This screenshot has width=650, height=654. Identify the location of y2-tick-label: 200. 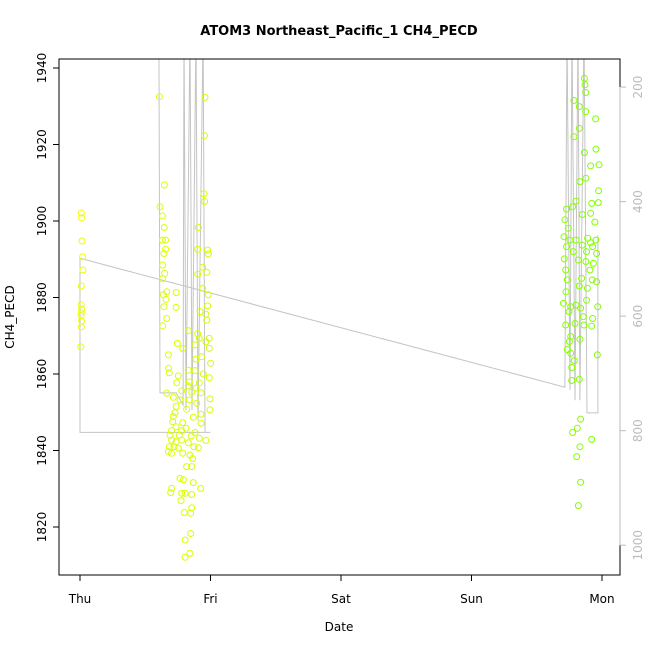
(638, 87).